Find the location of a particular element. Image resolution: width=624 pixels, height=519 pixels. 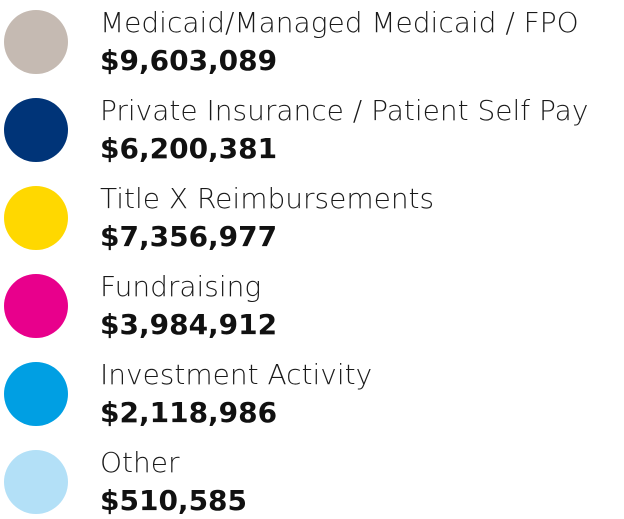

item-amount: $510,585 is located at coordinates (173, 500).